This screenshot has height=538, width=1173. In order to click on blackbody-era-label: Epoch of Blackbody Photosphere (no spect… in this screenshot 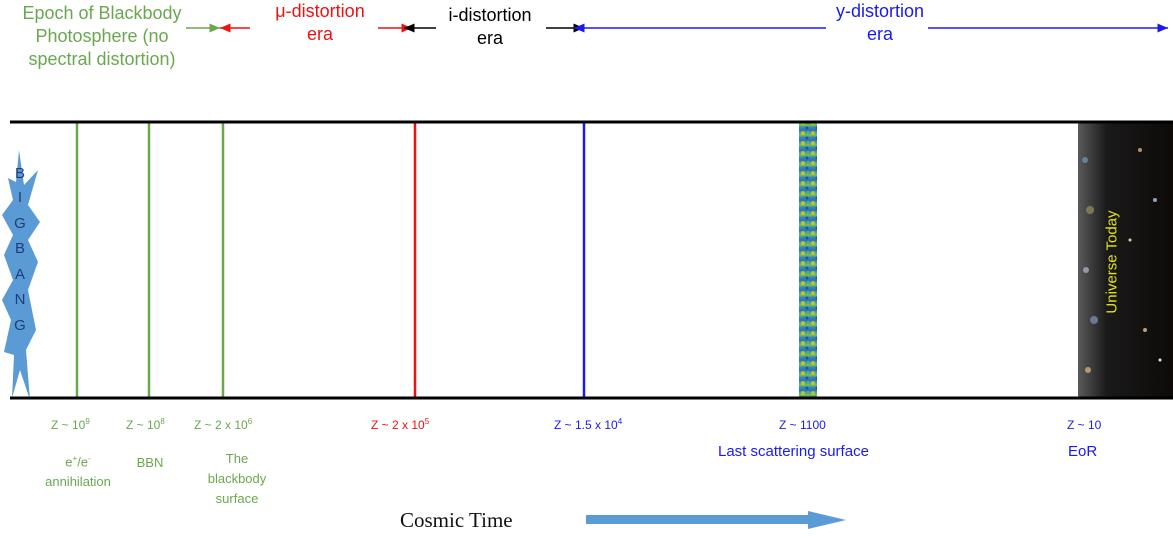, I will do `click(102, 36)`.